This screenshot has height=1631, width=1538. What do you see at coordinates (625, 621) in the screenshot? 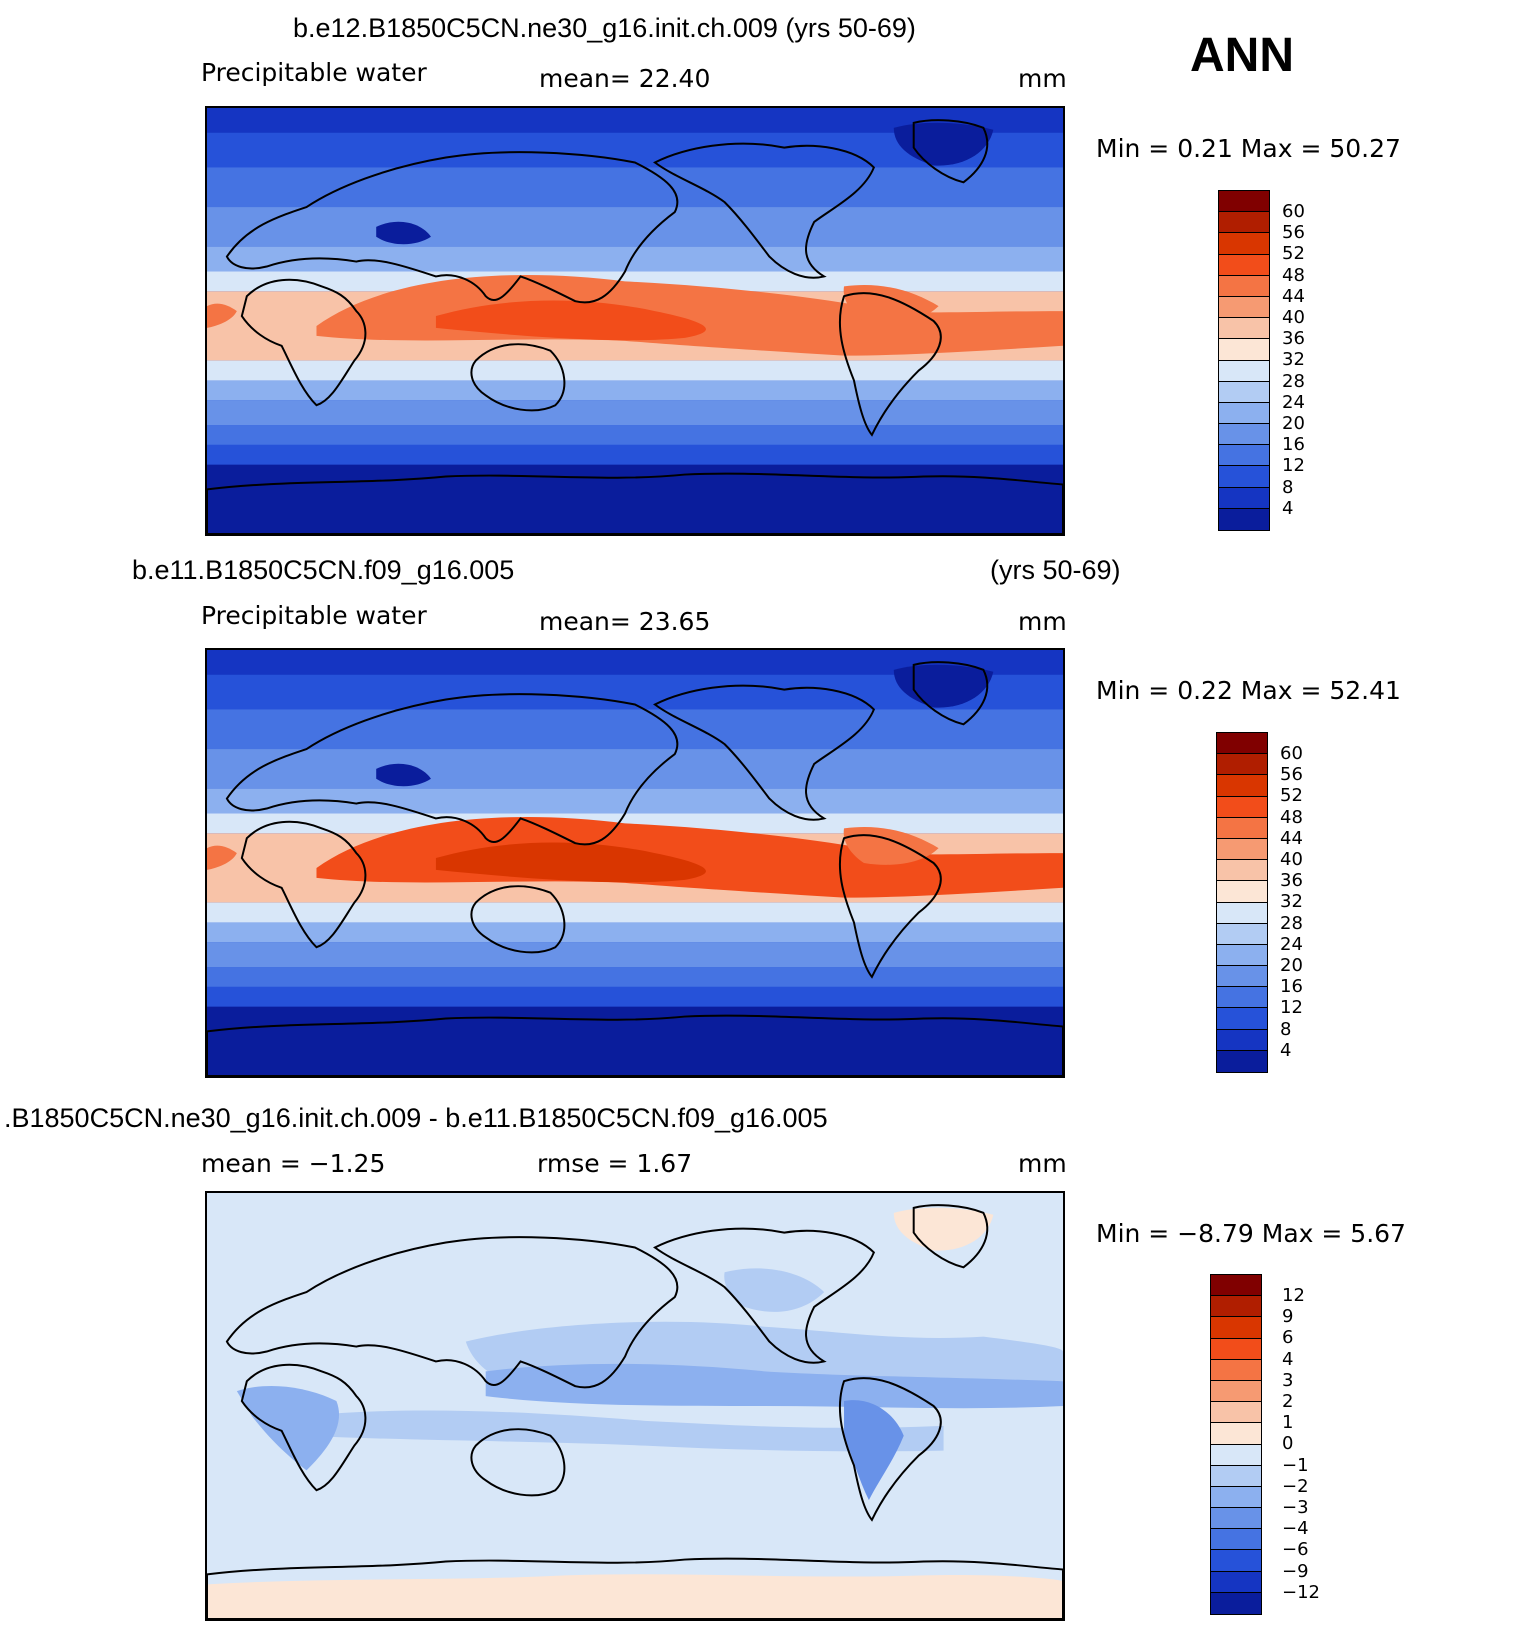
I see `panel2-mean-label: mean= 23.65` at bounding box center [625, 621].